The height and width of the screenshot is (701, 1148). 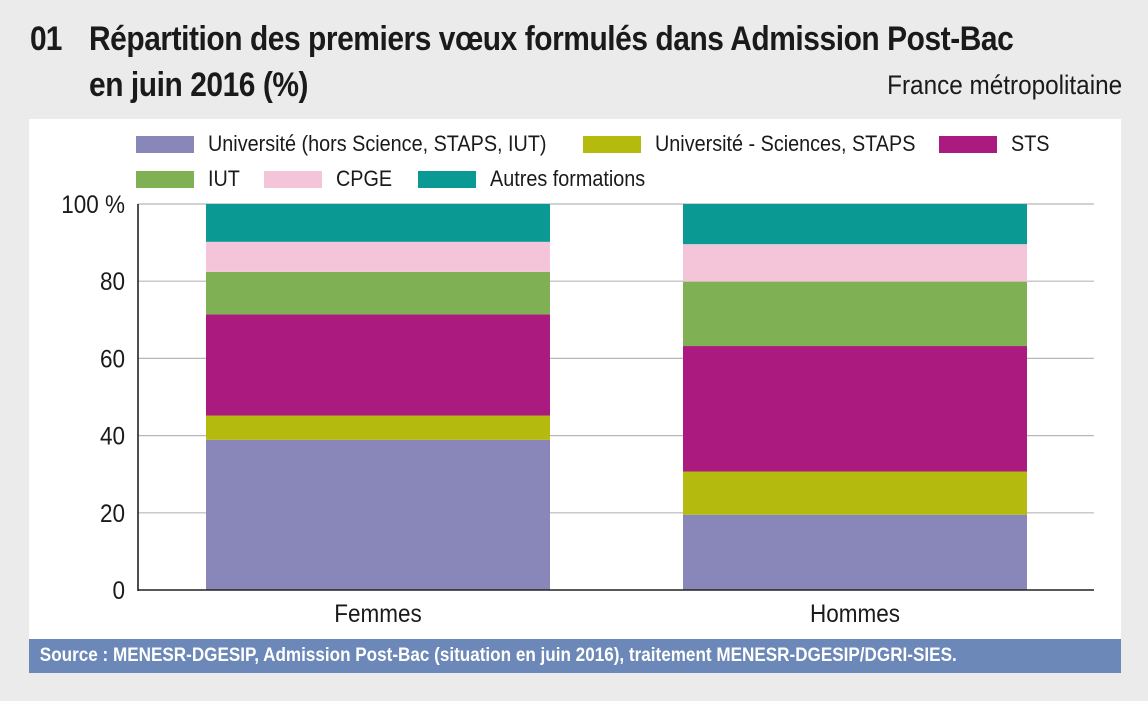 What do you see at coordinates (118, 591) in the screenshot?
I see `y-tick-label: 0` at bounding box center [118, 591].